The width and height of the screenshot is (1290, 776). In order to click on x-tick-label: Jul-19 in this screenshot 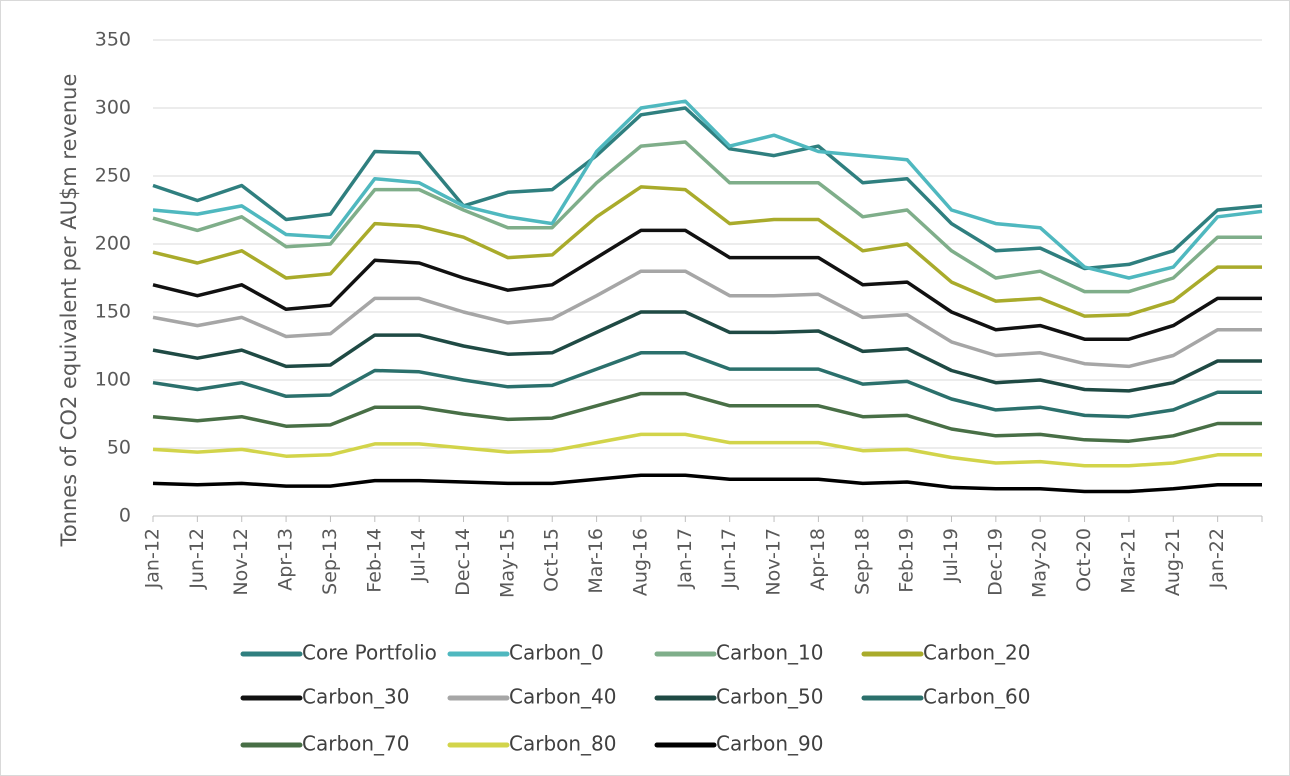, I will do `click(951, 555)`.